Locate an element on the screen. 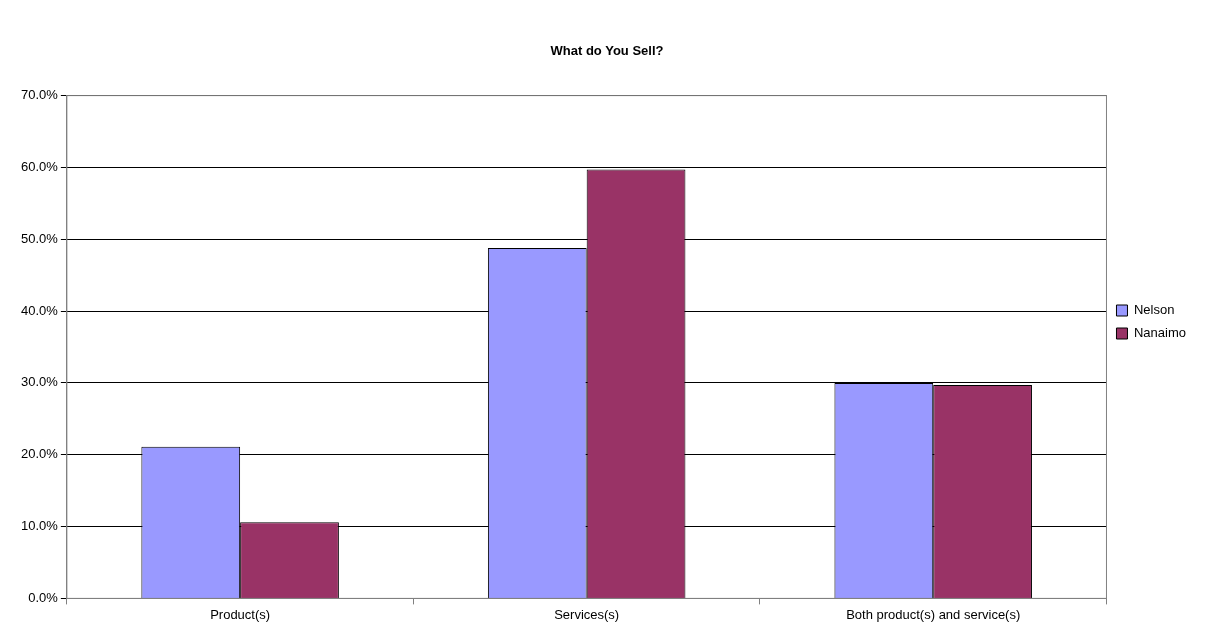  x-tick-label: Services(s) is located at coordinates (587, 614).